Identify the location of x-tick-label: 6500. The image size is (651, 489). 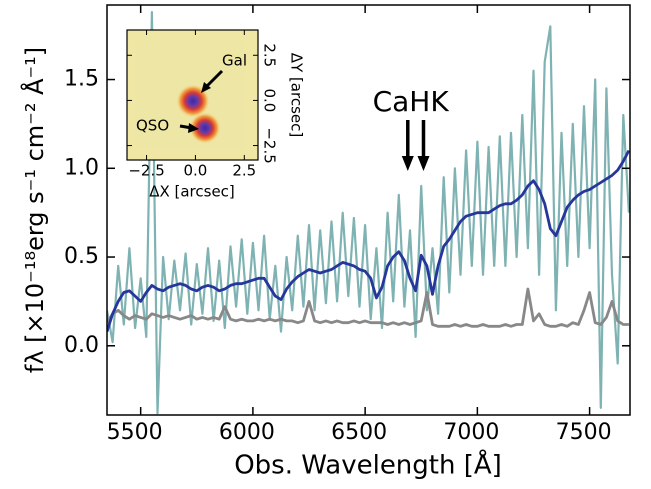
(359, 432).